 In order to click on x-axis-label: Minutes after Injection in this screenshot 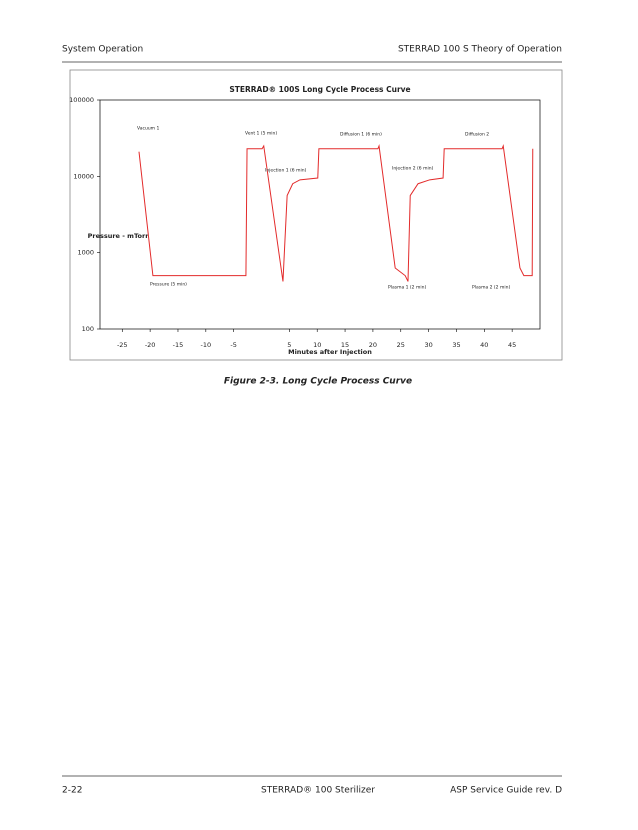, I will do `click(330, 352)`.